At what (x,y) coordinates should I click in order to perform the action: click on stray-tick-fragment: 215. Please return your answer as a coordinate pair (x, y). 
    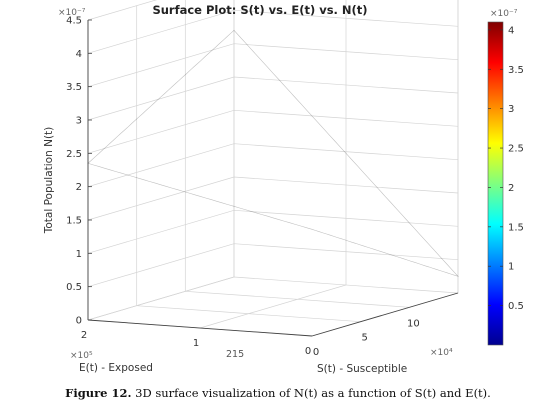
    Looking at the image, I should click on (235, 354).